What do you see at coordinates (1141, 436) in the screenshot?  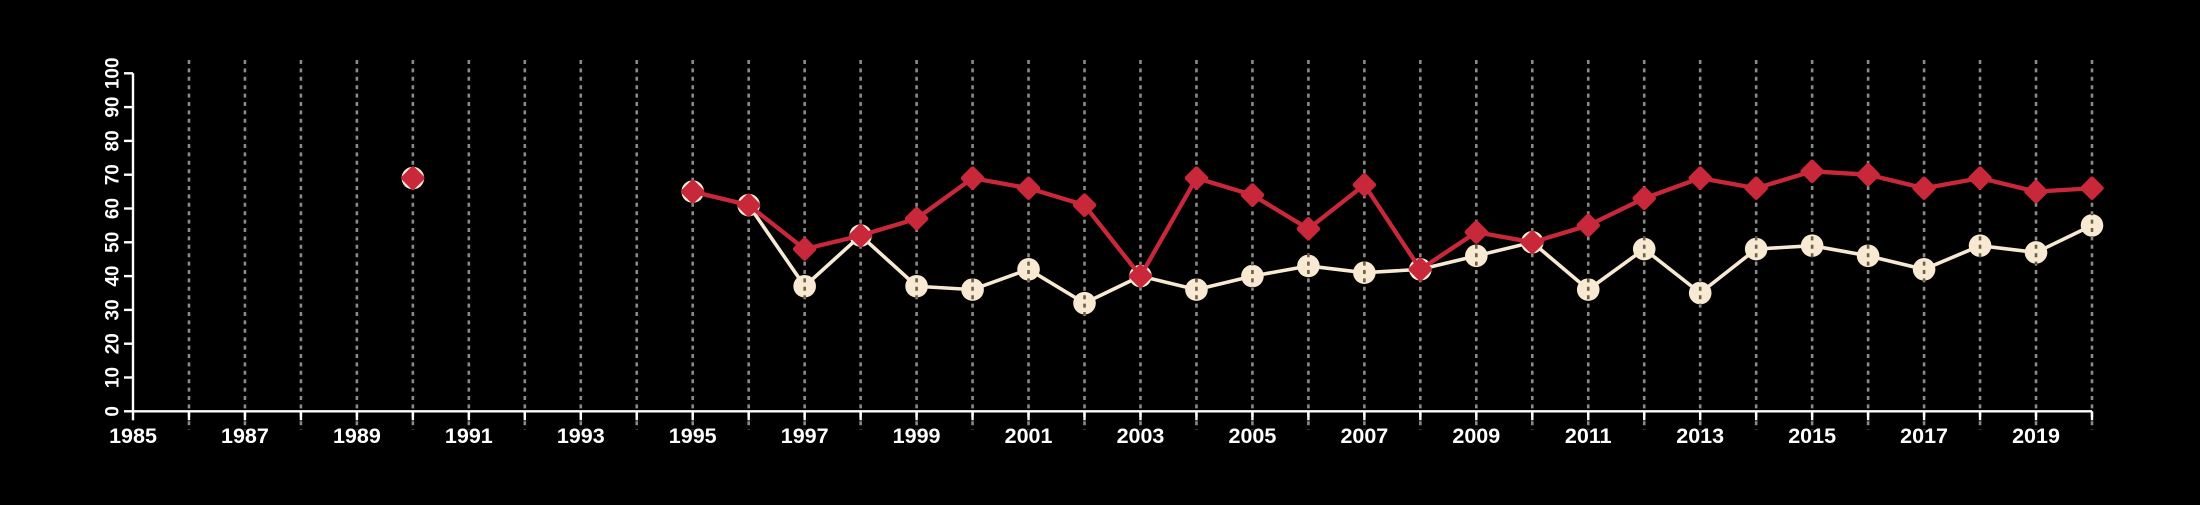 I see `x-tick-label: 2003` at bounding box center [1141, 436].